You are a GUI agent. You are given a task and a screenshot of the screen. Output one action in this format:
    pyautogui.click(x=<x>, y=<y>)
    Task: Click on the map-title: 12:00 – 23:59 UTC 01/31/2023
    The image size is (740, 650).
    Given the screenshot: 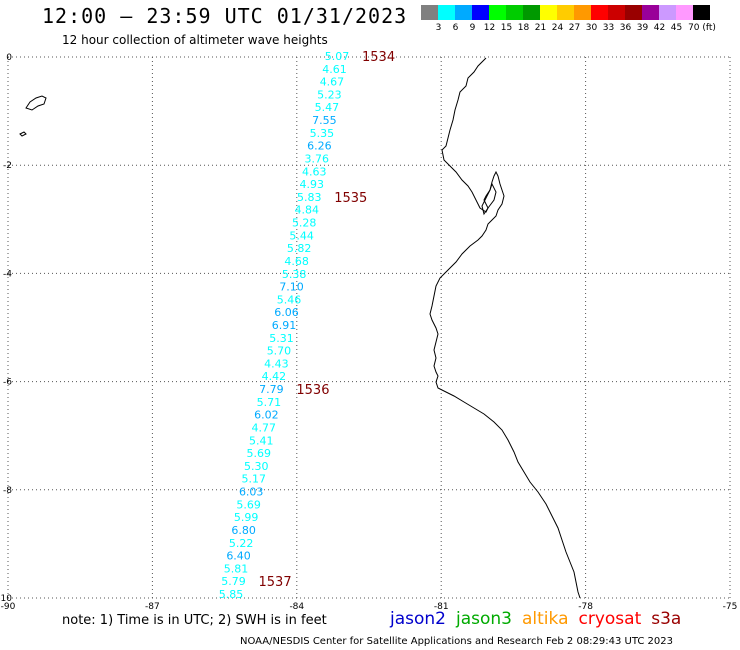 What is the action you would take?
    pyautogui.click(x=225, y=16)
    